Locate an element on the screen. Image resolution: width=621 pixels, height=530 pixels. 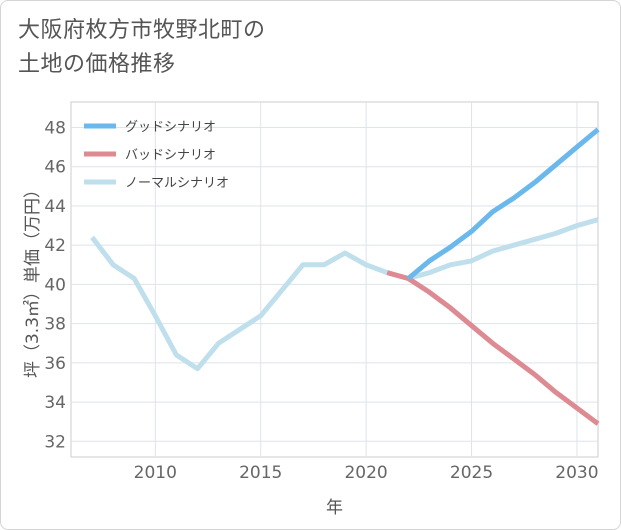
x-tick-label: 2015 is located at coordinates (260, 473).